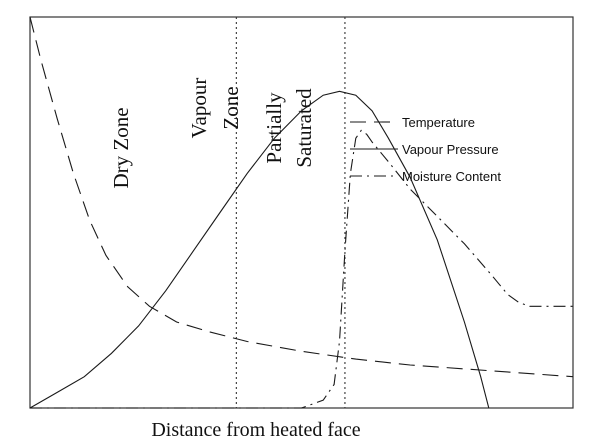 The image size is (591, 444). I want to click on zone-labels: Dry Zone Vapour Zone Partially Saturated, so click(212, 133).